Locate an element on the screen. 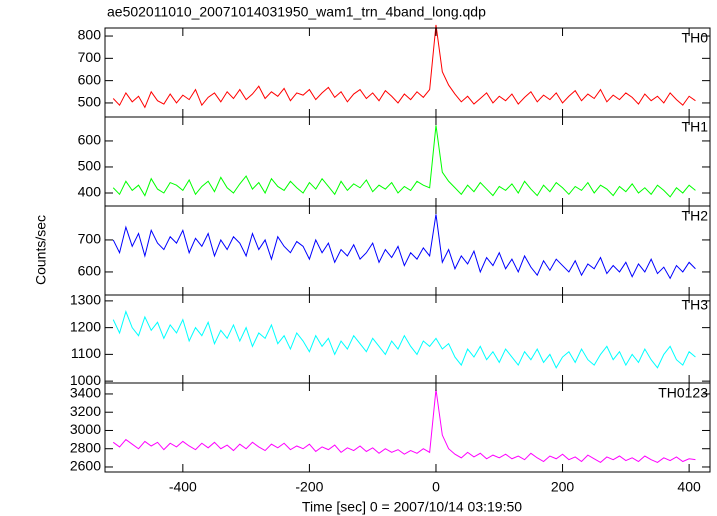 Image resolution: width=717 pixels, height=516 pixels. y-tick-label: 400 is located at coordinates (90, 192).